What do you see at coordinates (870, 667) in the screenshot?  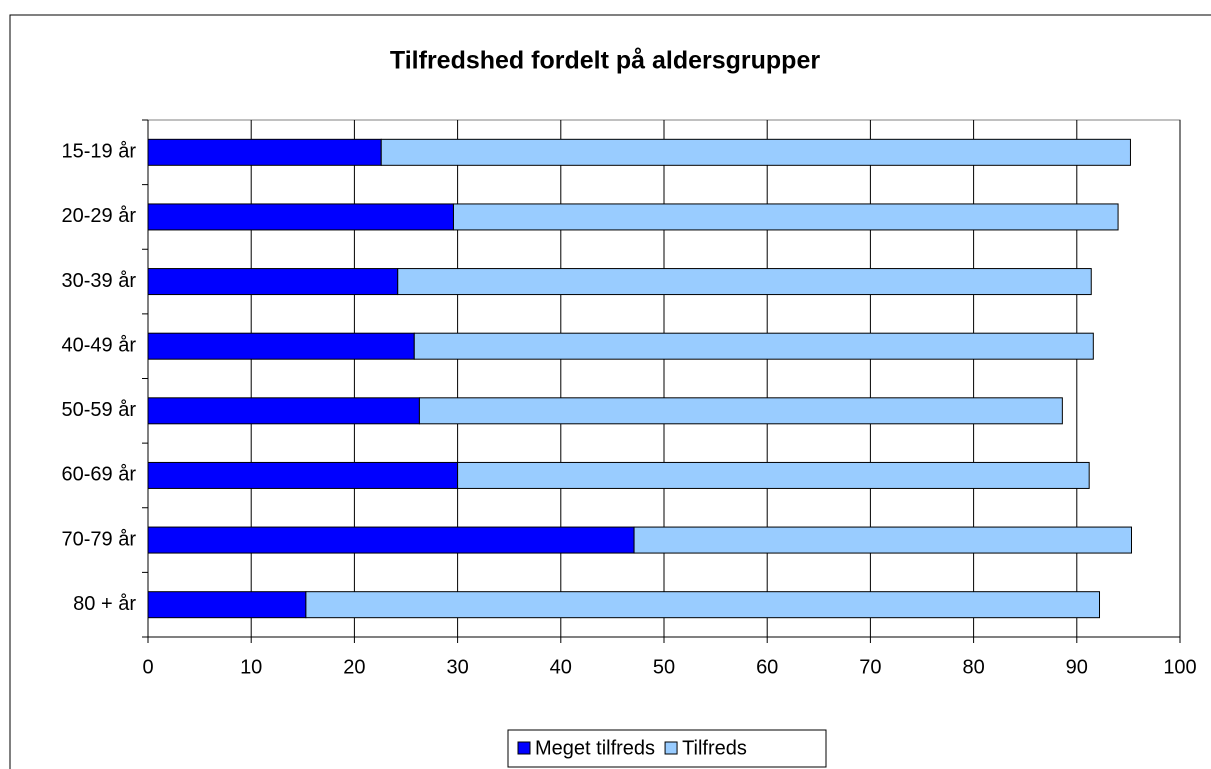 I see `x-tick-label: 70` at bounding box center [870, 667].